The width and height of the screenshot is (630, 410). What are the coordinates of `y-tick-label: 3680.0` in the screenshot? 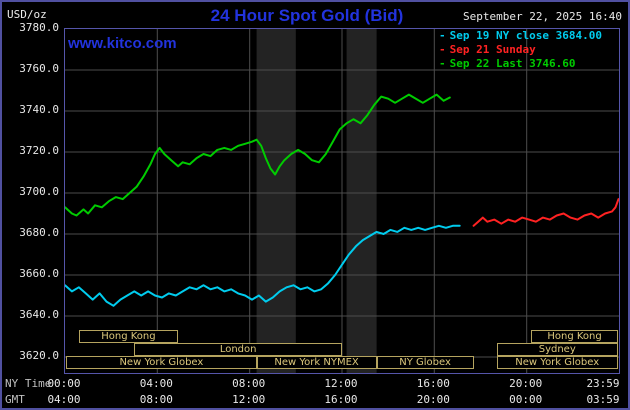 It's located at (39, 232).